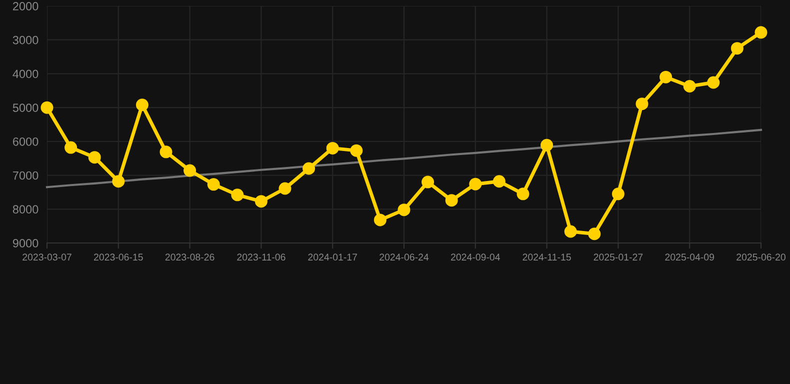 Image resolution: width=790 pixels, height=384 pixels. What do you see at coordinates (261, 257) in the screenshot?
I see `x-tick-label: 2023-11-06` at bounding box center [261, 257].